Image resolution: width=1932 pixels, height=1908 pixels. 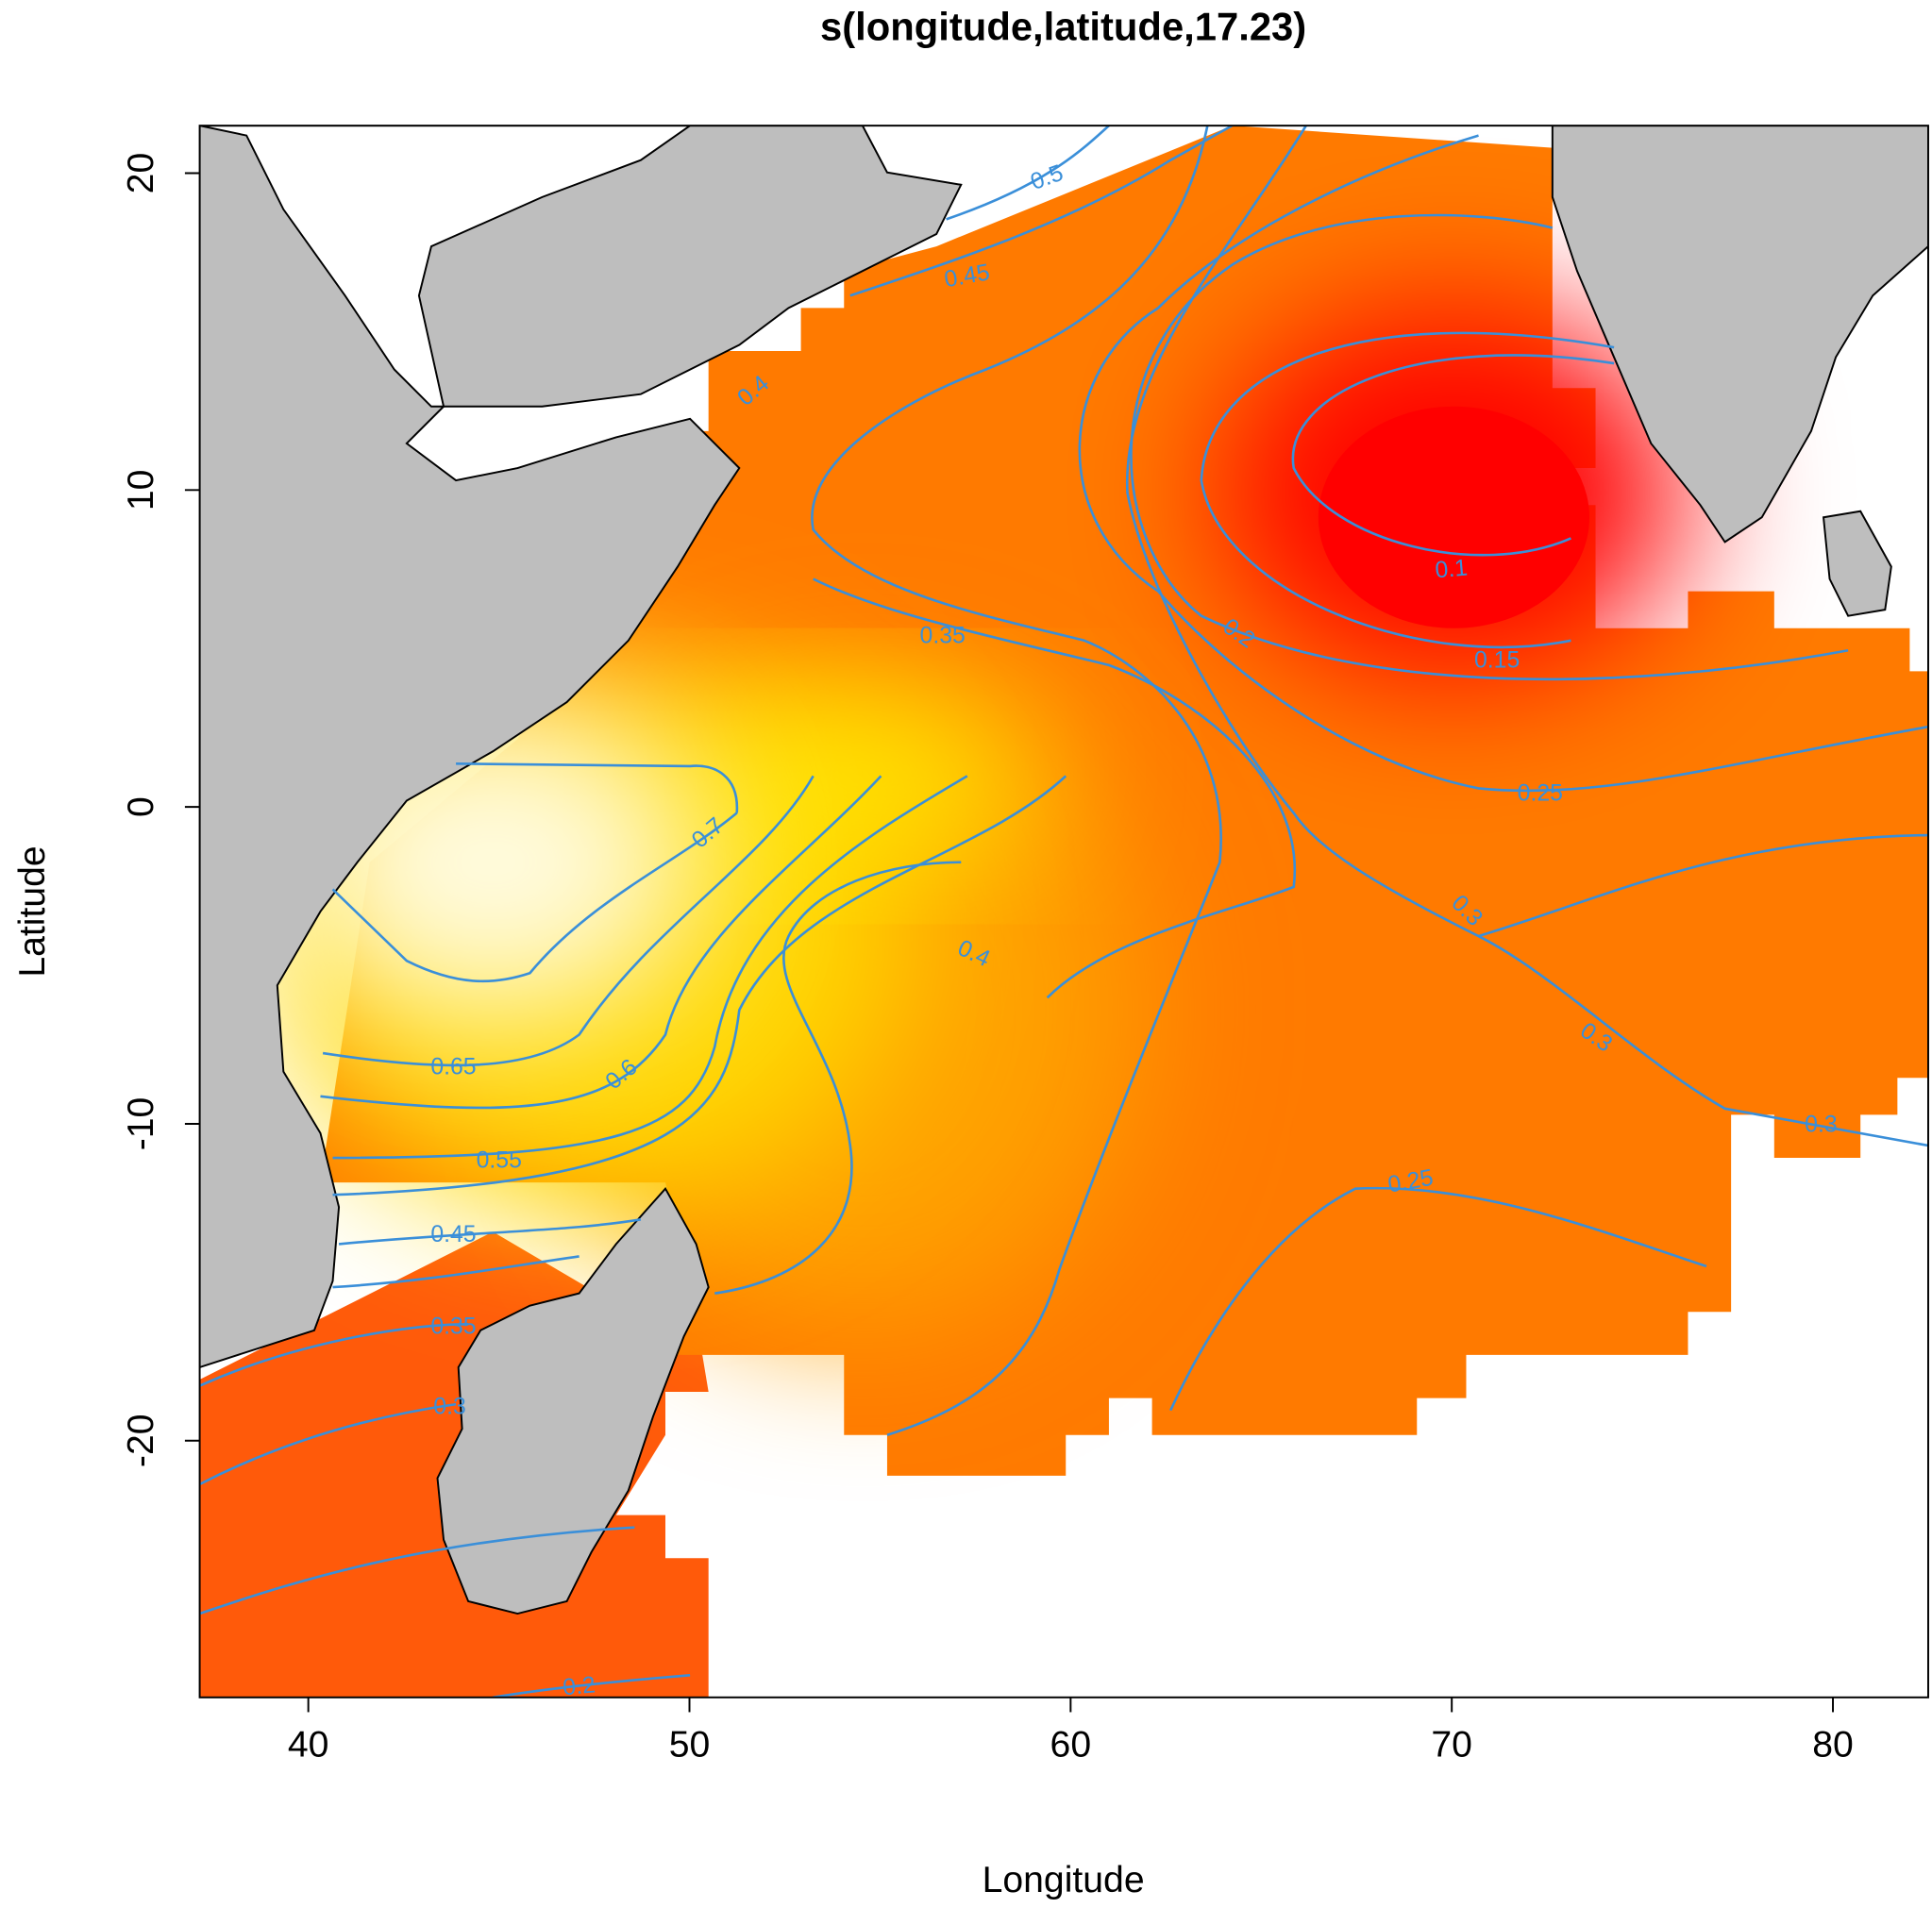 What do you see at coordinates (453, 1235) in the screenshot?
I see `contour-label: 0.45` at bounding box center [453, 1235].